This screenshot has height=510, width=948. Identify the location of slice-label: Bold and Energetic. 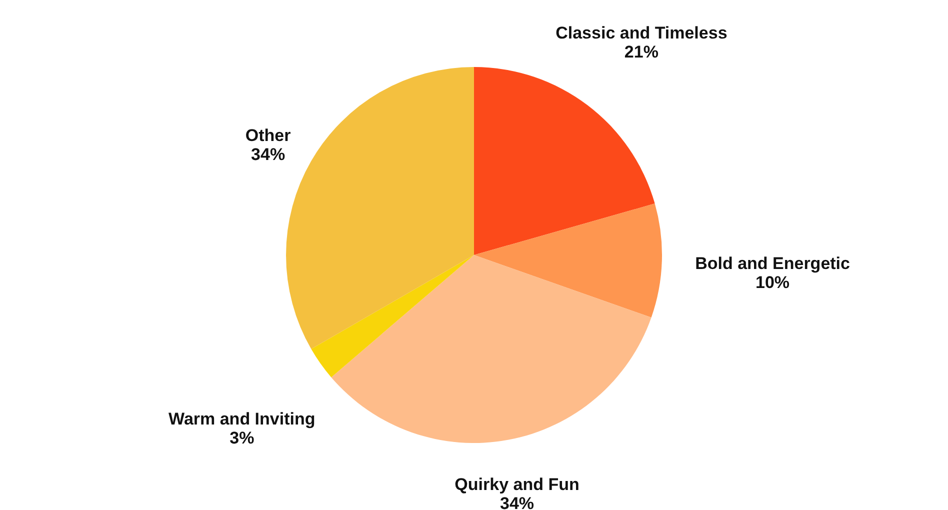
(772, 264).